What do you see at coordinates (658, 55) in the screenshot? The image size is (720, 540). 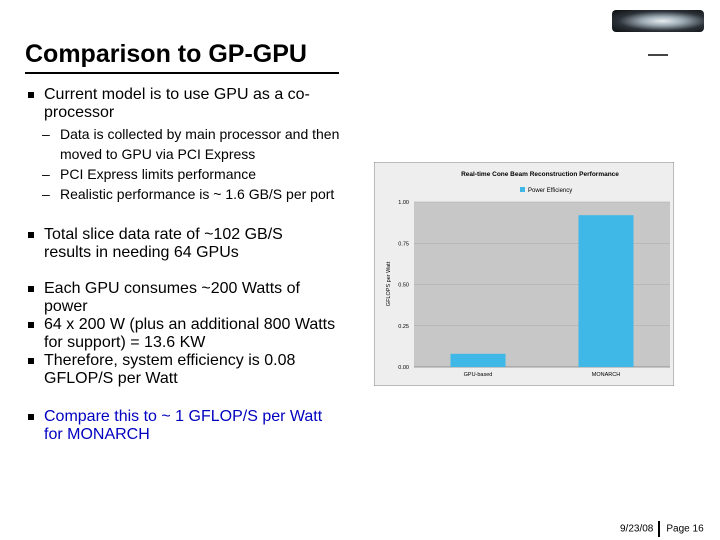 I see `logo-mark` at bounding box center [658, 55].